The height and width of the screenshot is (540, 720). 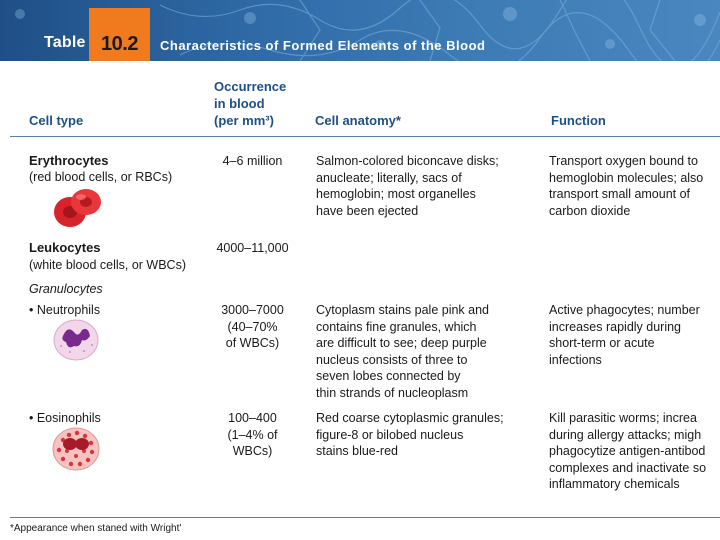 What do you see at coordinates (76, 449) in the screenshot?
I see `eosinophil-illustration` at bounding box center [76, 449].